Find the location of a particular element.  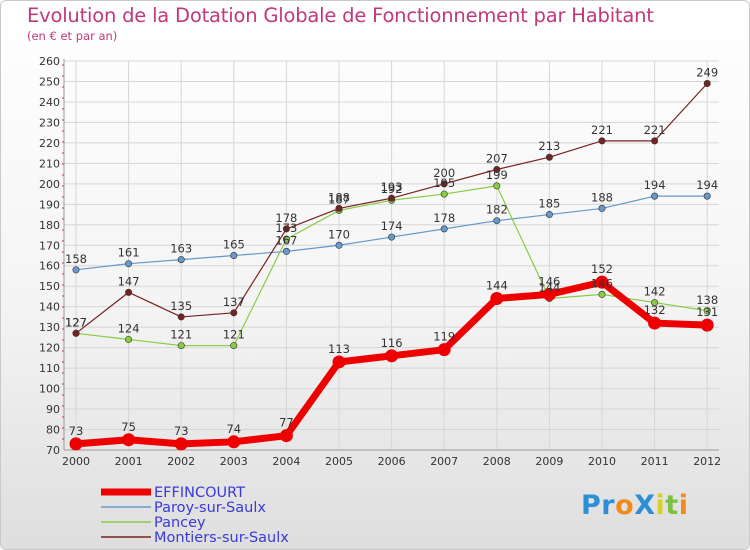

data-label: 174 is located at coordinates (392, 226).